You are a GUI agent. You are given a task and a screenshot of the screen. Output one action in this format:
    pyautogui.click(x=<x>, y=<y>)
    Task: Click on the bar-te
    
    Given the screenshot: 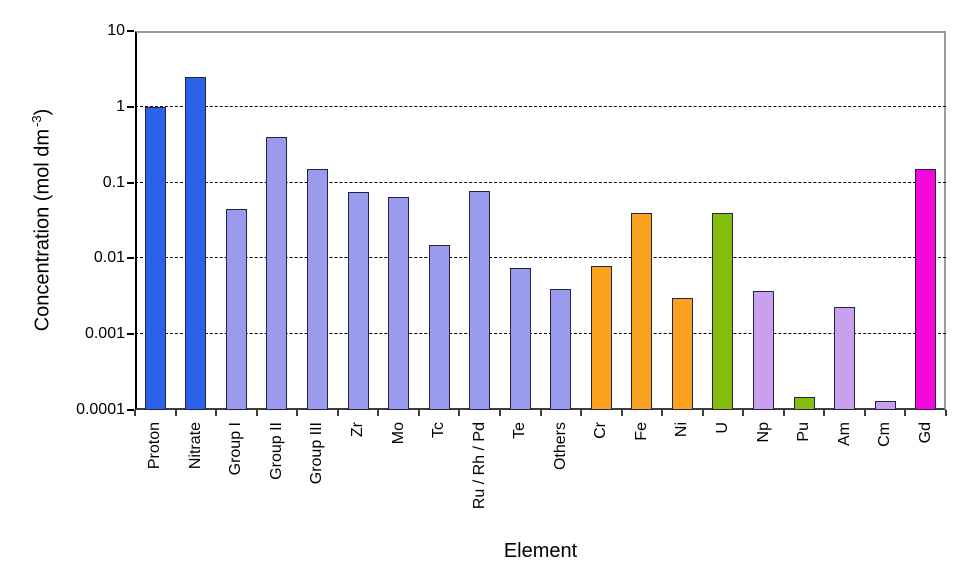 What is the action you would take?
    pyautogui.click(x=520, y=338)
    